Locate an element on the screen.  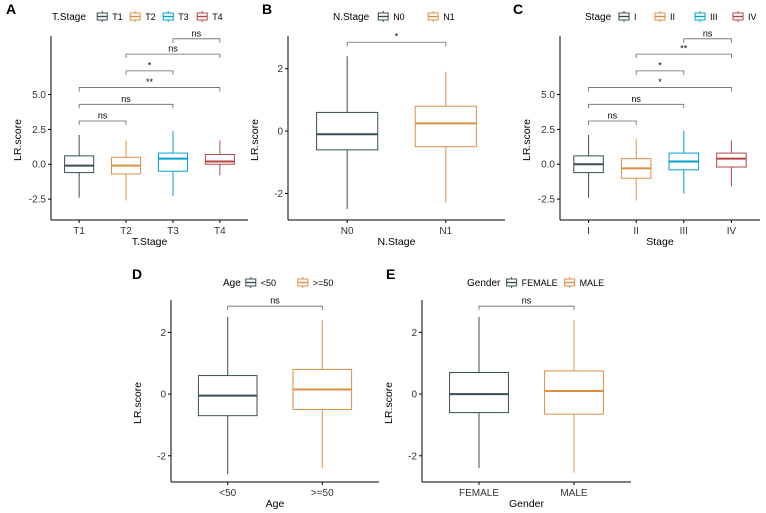
box-i is located at coordinates (588, 166).